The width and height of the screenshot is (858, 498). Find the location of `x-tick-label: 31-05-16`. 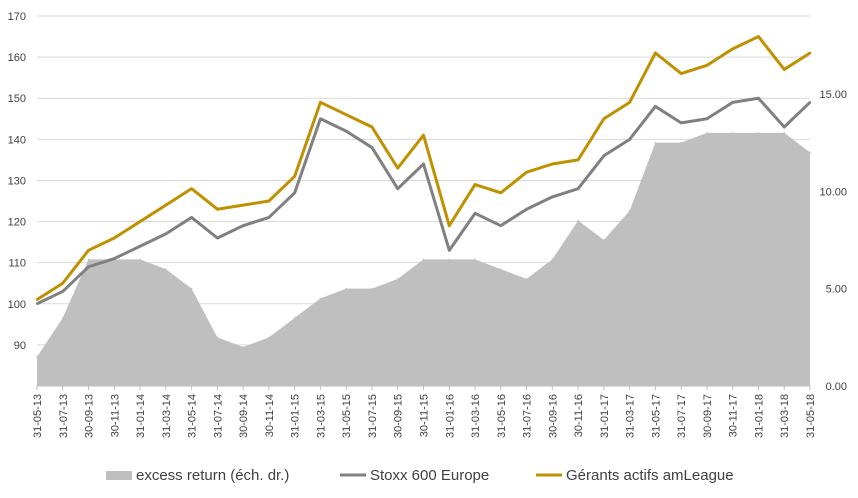

x-tick-label: 31-05-16 is located at coordinates (502, 416).